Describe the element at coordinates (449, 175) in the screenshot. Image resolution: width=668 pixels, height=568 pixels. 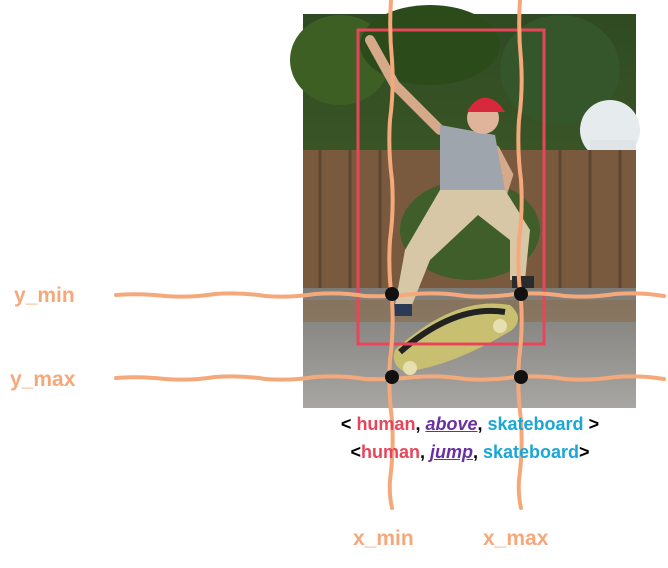
I see `skater-figure` at that location.